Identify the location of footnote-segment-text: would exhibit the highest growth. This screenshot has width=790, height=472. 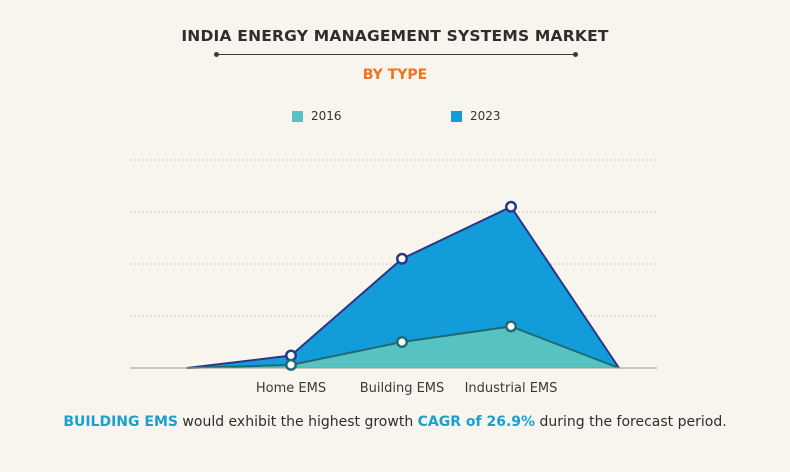
(297, 422).